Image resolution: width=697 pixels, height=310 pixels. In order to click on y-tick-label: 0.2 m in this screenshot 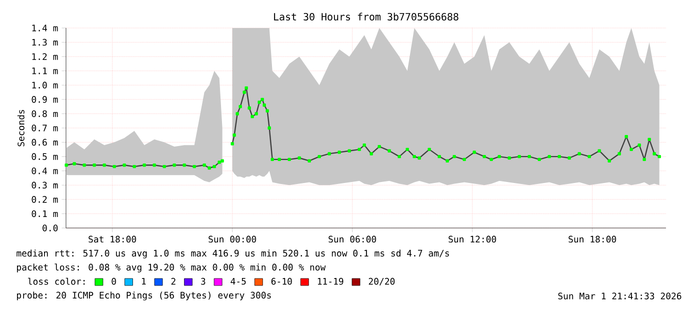, I will do `click(45, 199)`.